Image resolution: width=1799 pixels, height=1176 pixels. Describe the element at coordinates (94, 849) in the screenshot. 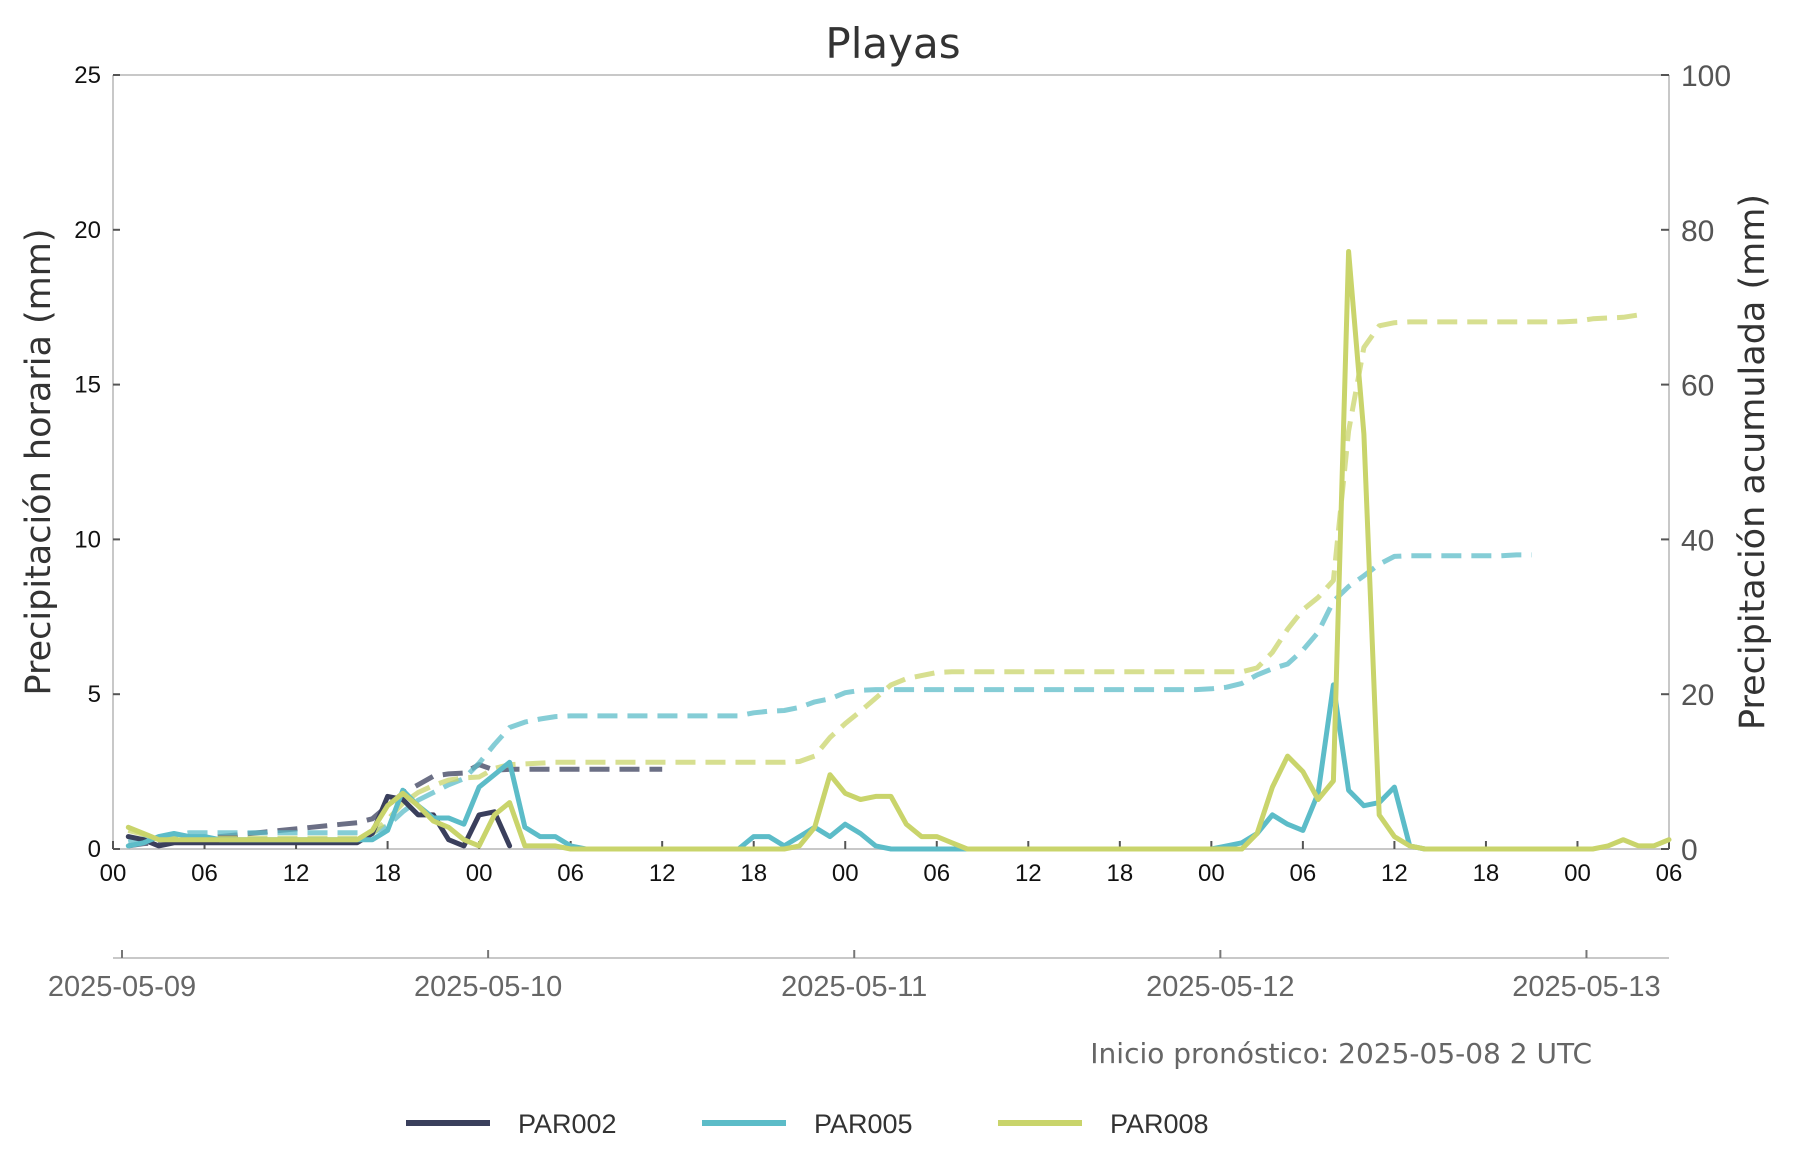

I see `y-left-tick-label: 0` at that location.